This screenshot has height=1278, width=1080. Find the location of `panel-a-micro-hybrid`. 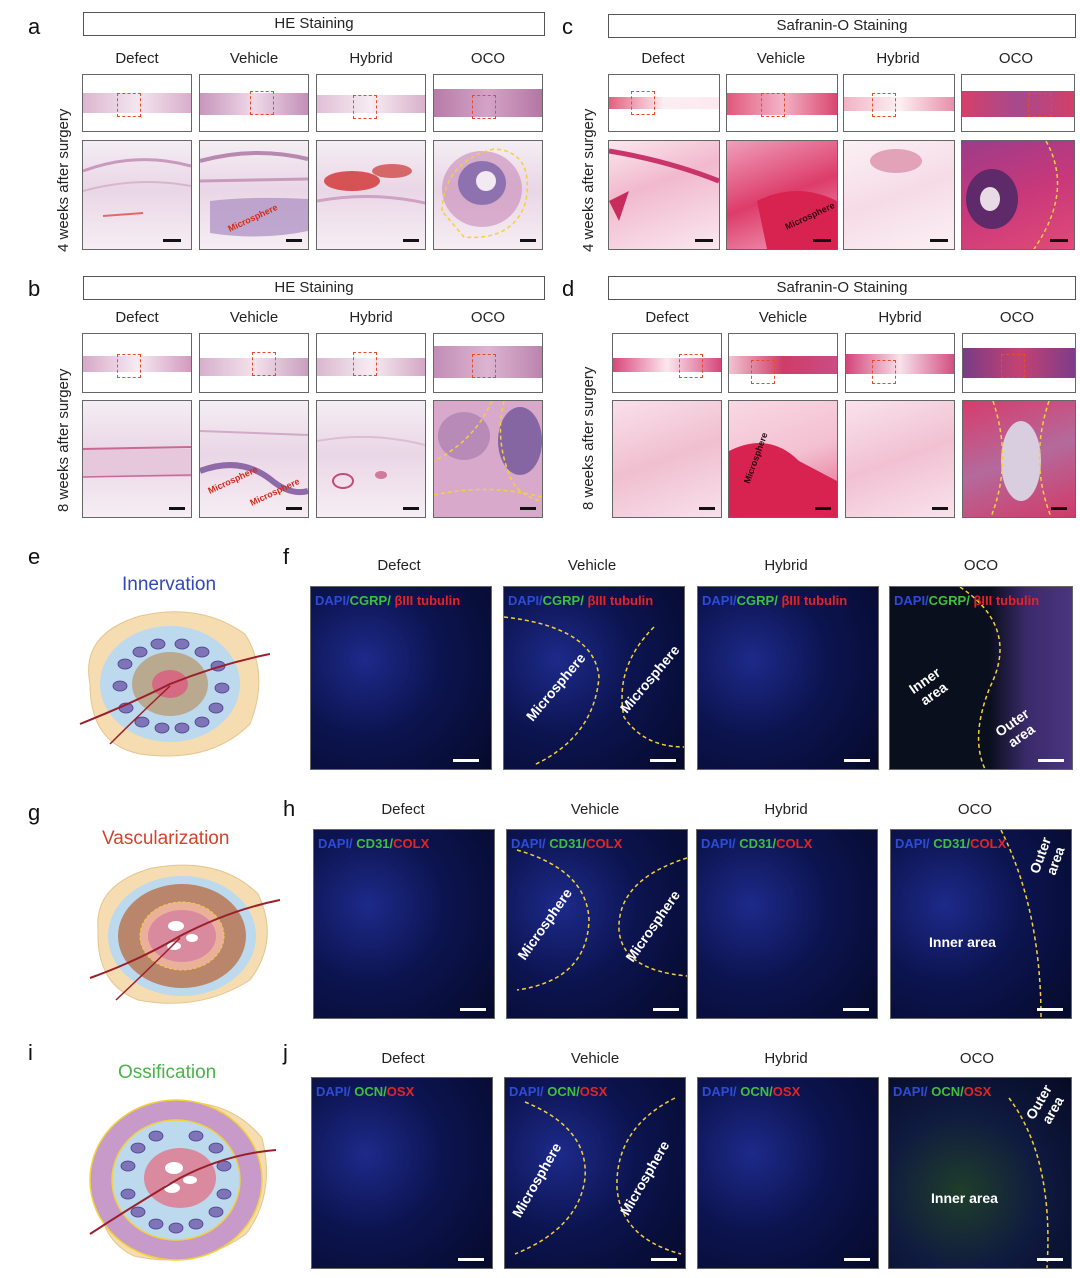

panel-a-micro-hybrid is located at coordinates (371, 195).